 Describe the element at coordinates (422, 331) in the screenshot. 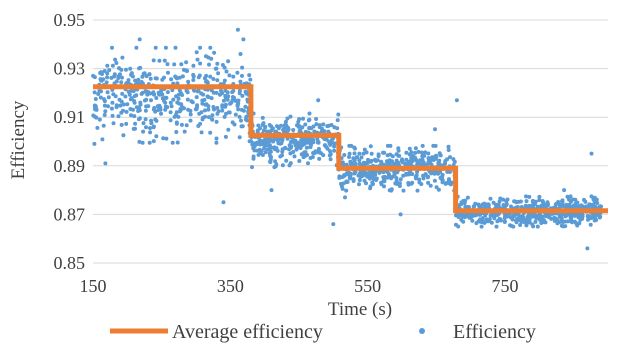

I see `legend-efficiency-swatch` at that location.